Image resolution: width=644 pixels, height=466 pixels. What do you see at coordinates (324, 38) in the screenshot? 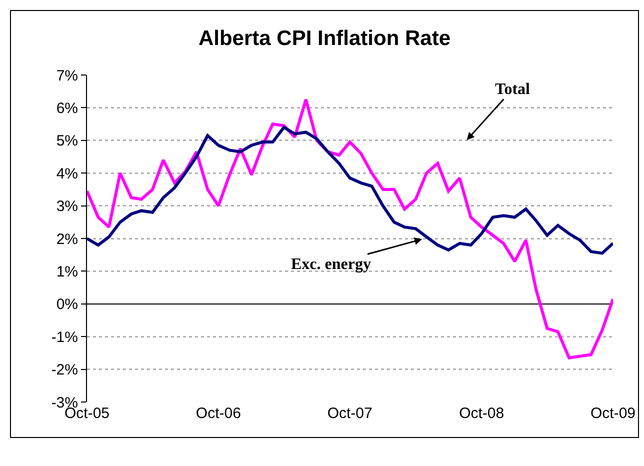
I see `chart-title: Alberta CPI Inflation Rate` at bounding box center [324, 38].